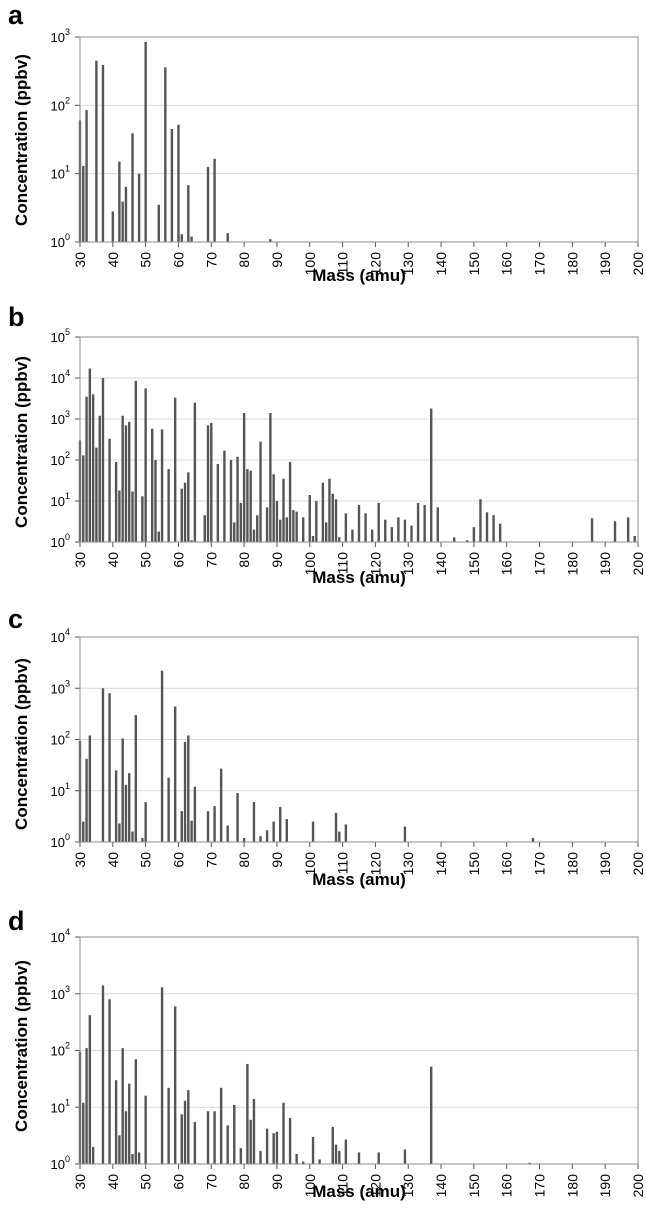  What do you see at coordinates (113, 560) in the screenshot?
I see `x-tick-label: 40` at bounding box center [113, 560].